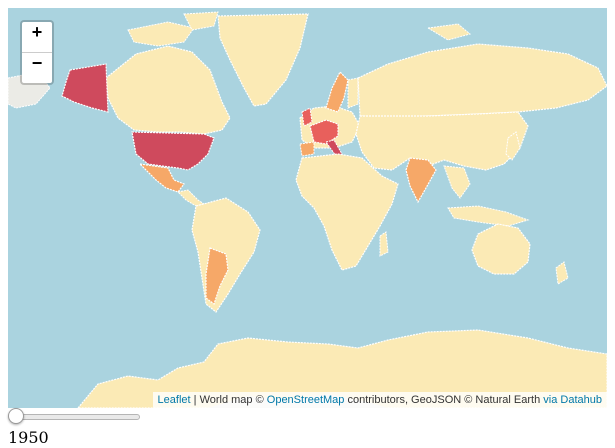 The image size is (615, 448). Describe the element at coordinates (161, 34) in the screenshot. I see `arctic-islands-shape` at that location.